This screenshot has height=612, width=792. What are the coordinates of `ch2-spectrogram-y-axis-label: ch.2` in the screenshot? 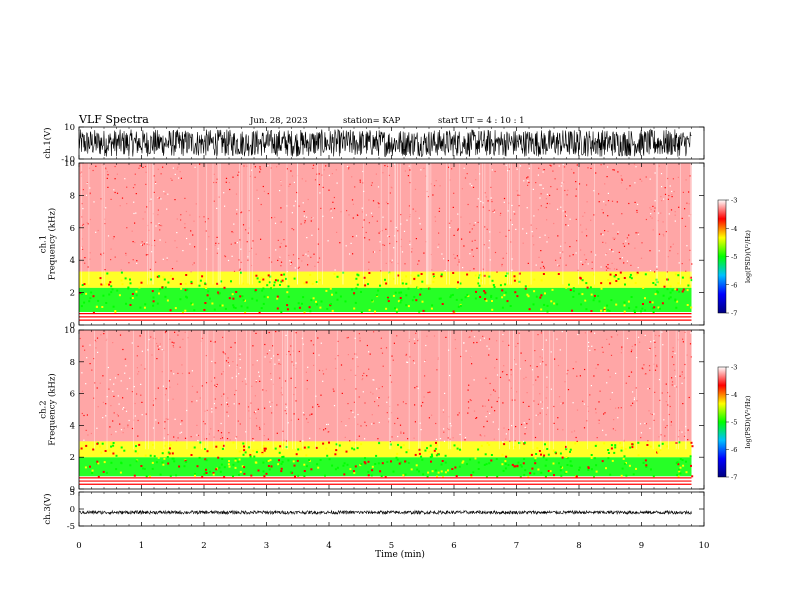 It's located at (44, 409).